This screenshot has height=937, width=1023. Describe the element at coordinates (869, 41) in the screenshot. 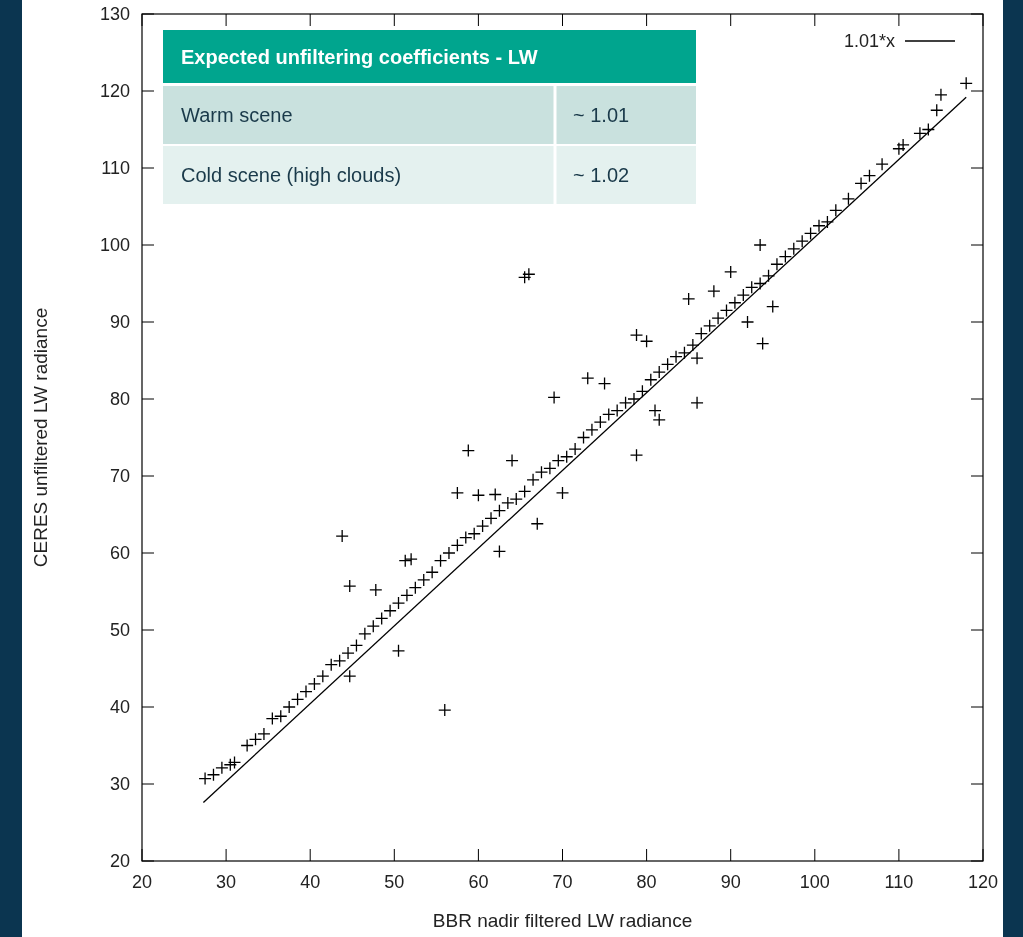

I see `legend-label: 1.01*x` at that location.